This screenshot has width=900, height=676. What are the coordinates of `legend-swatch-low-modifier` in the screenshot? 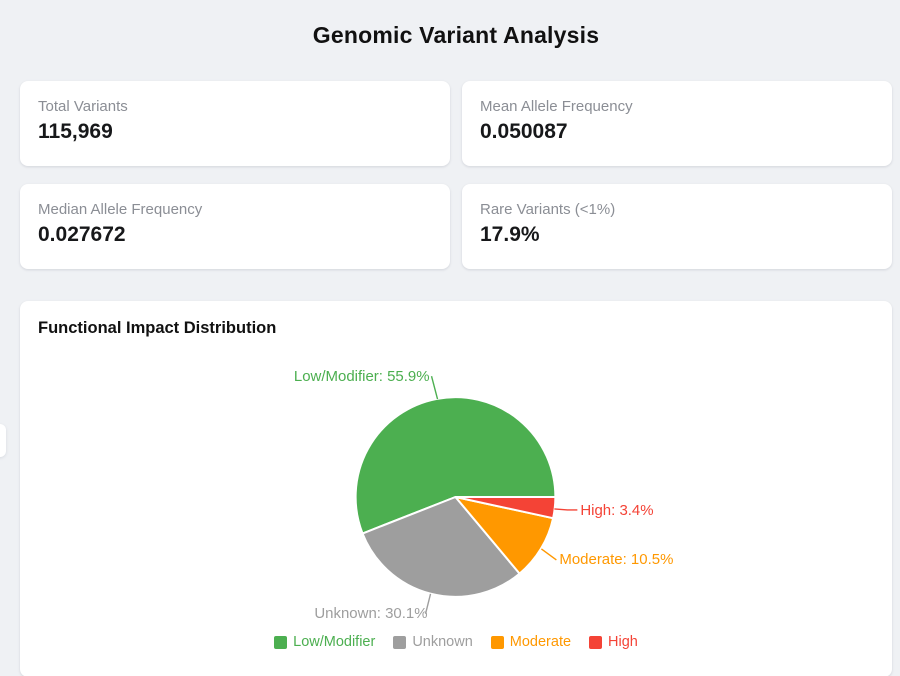 It's located at (281, 642).